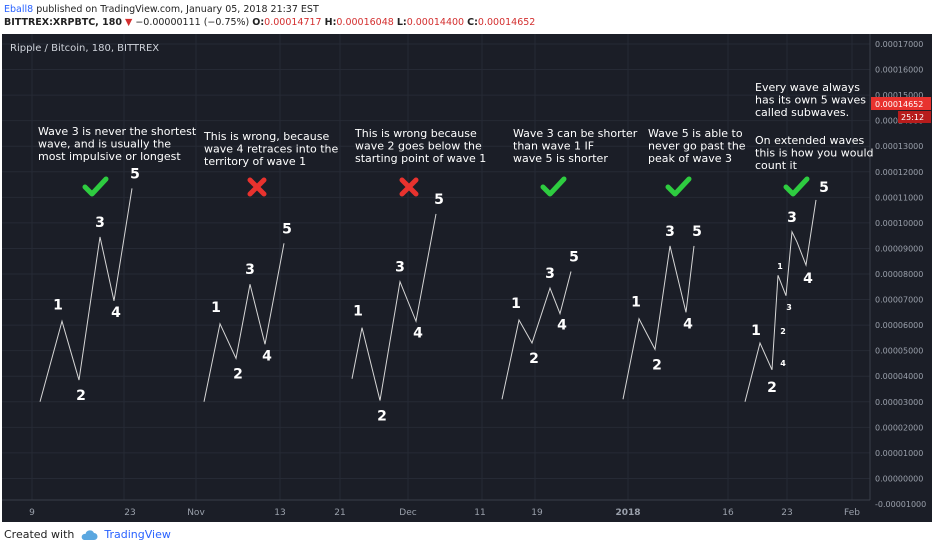 The width and height of the screenshot is (932, 550). What do you see at coordinates (63, 22) in the screenshot?
I see `symbol-label: BITTREX:XRPBTC, 180` at bounding box center [63, 22].